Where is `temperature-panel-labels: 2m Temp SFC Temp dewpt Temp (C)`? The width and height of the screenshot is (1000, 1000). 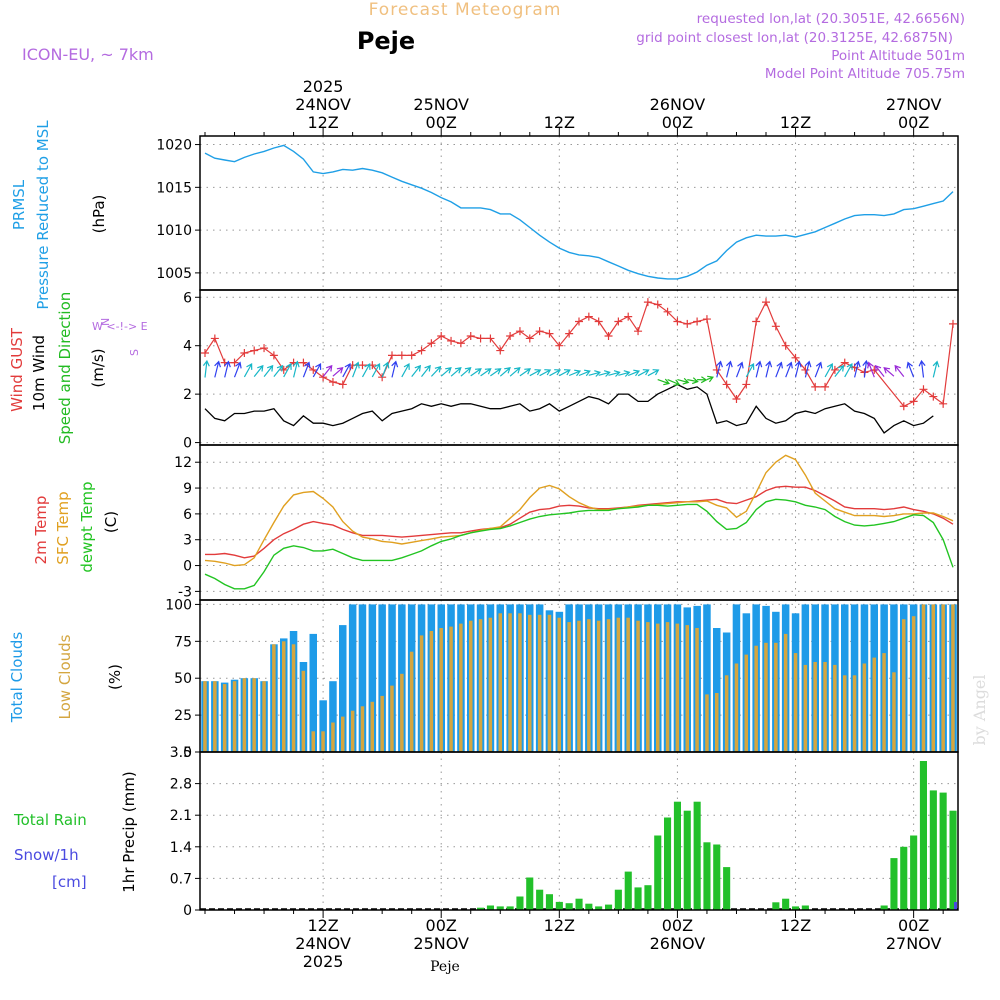 temperature-panel-labels: 2m Temp SFC Temp dewpt Temp (C) is located at coordinates (76, 526).